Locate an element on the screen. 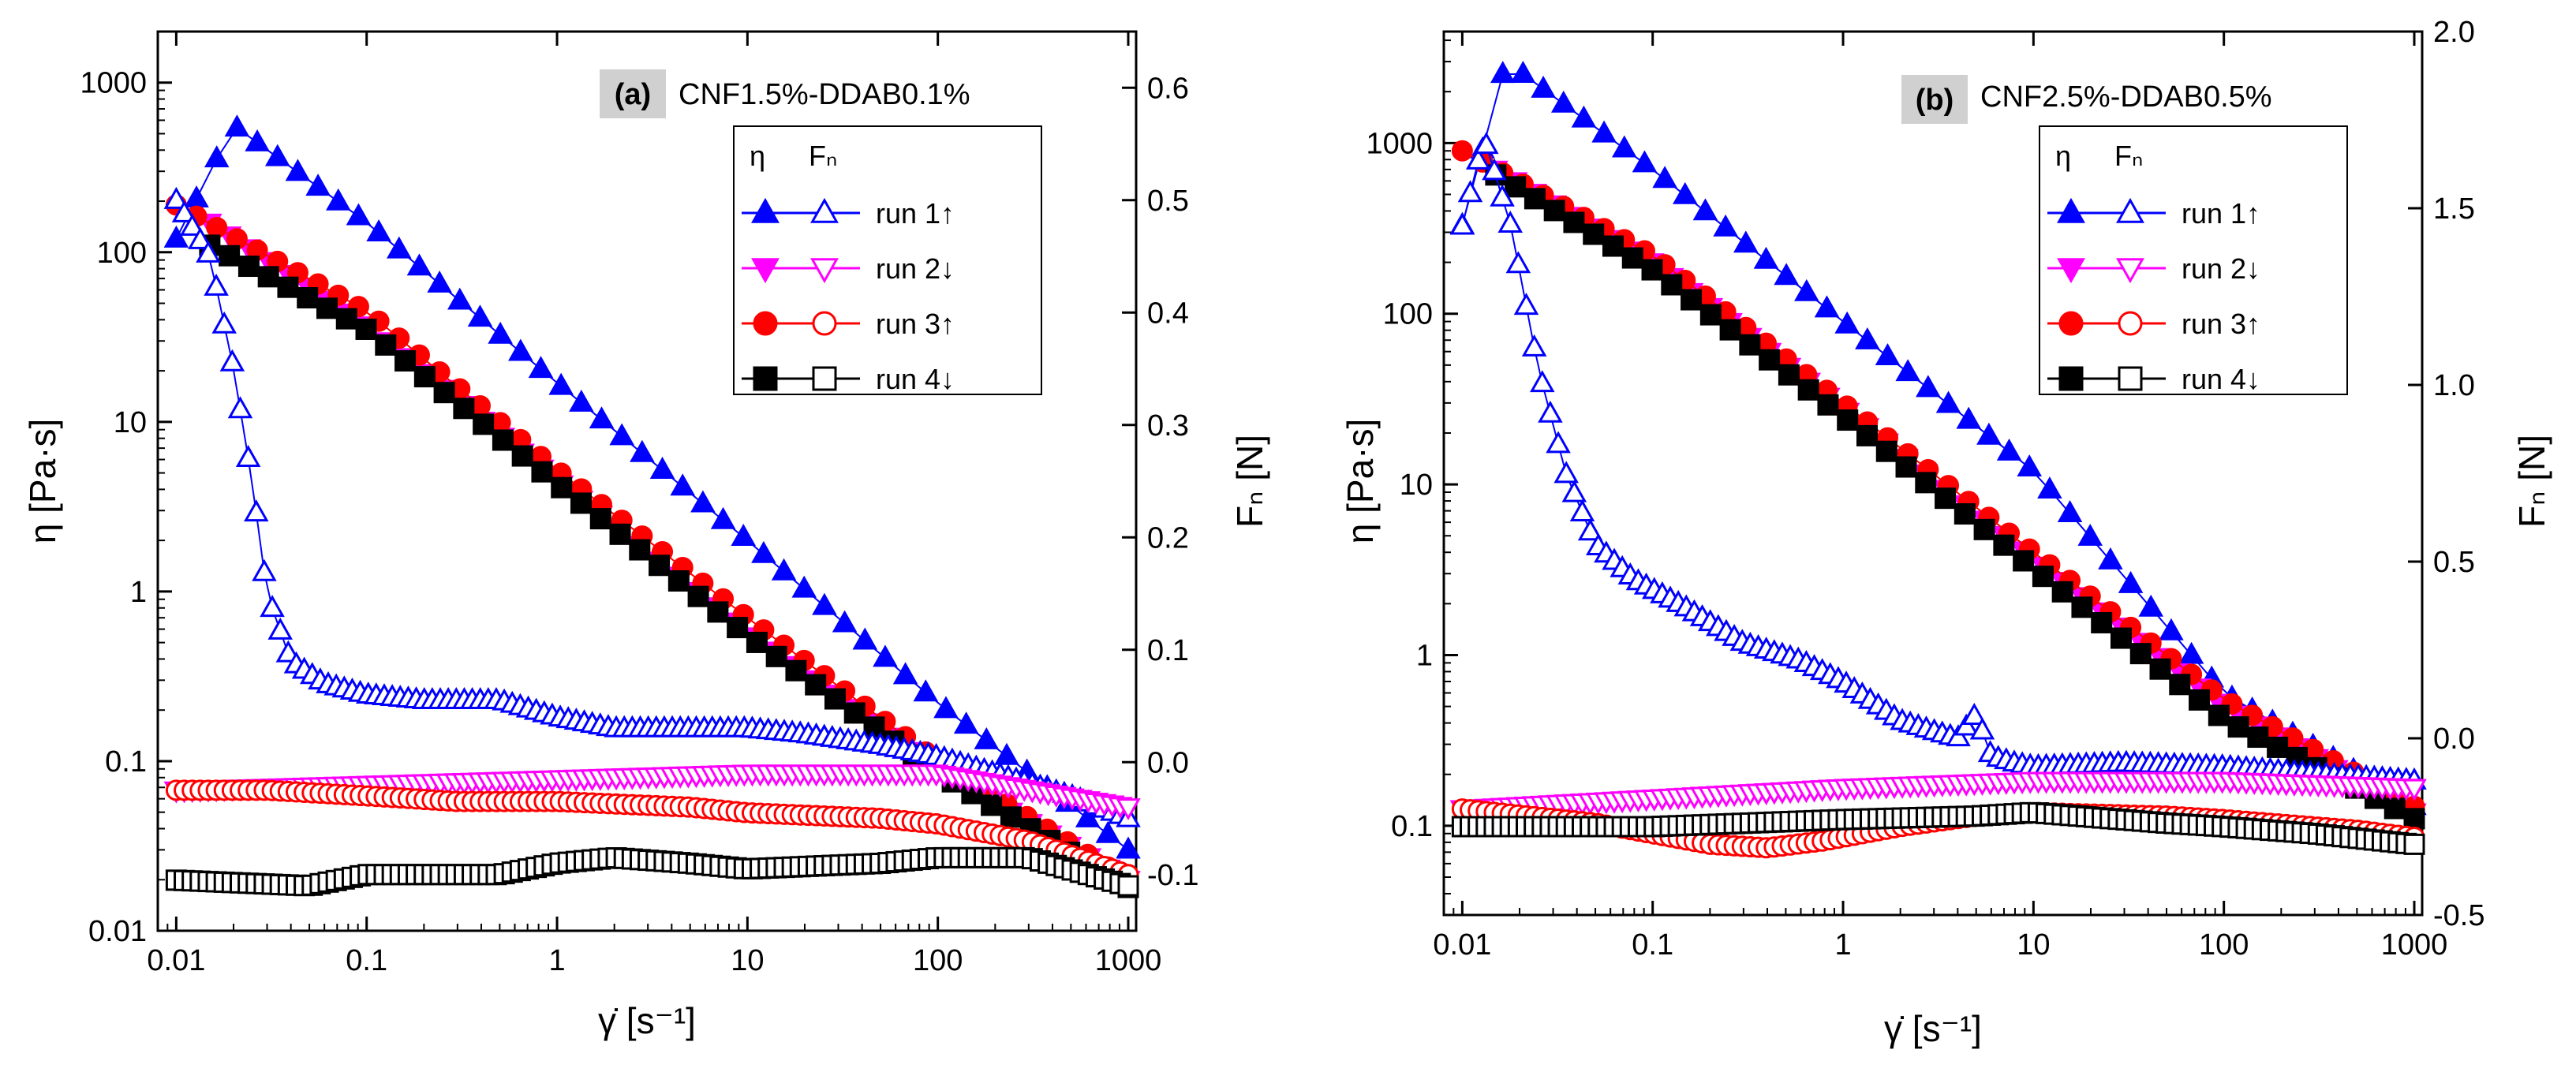 Image resolution: width=2576 pixels, height=1083 pixels. legend-label: run 4↓ is located at coordinates (916, 379).